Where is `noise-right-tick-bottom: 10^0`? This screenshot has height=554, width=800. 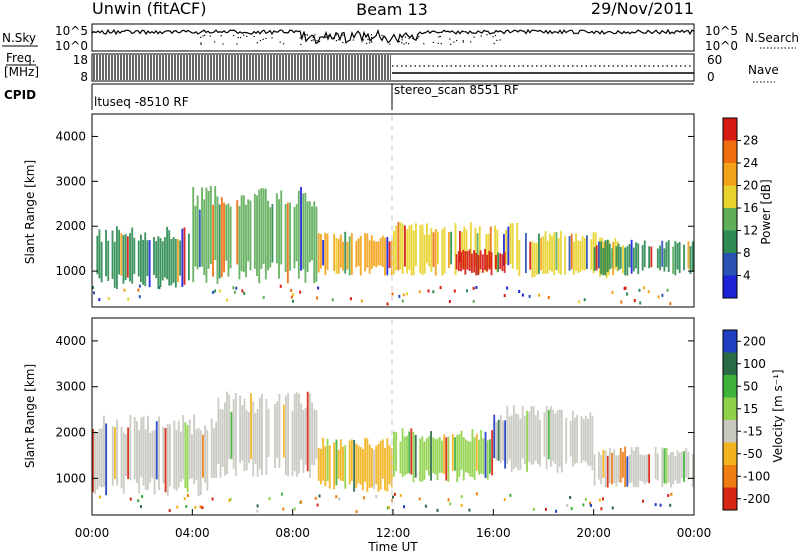 noise-right-tick-bottom: 10^0 is located at coordinates (721, 46).